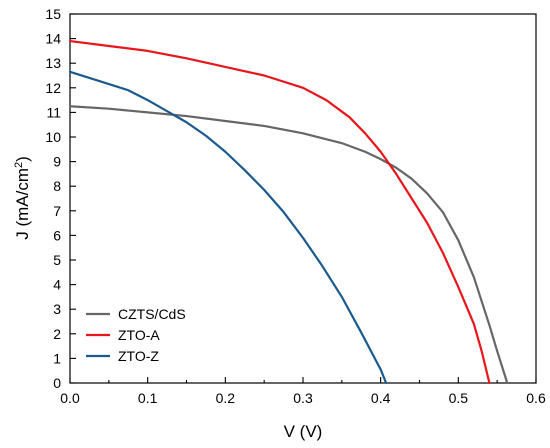 This screenshot has width=550, height=448. What do you see at coordinates (381, 398) in the screenshot?
I see `x-tick-label: 0.4` at bounding box center [381, 398].